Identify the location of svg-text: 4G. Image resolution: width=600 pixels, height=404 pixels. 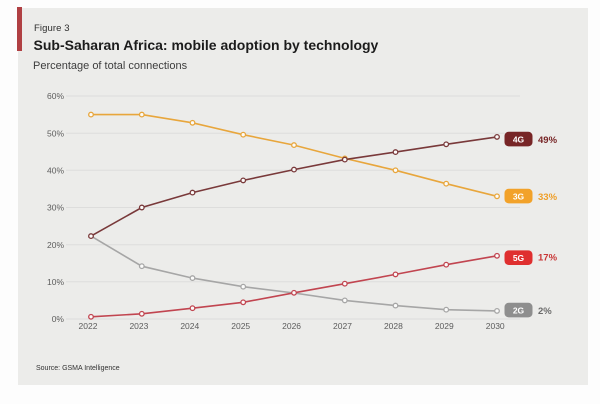
(519, 139).